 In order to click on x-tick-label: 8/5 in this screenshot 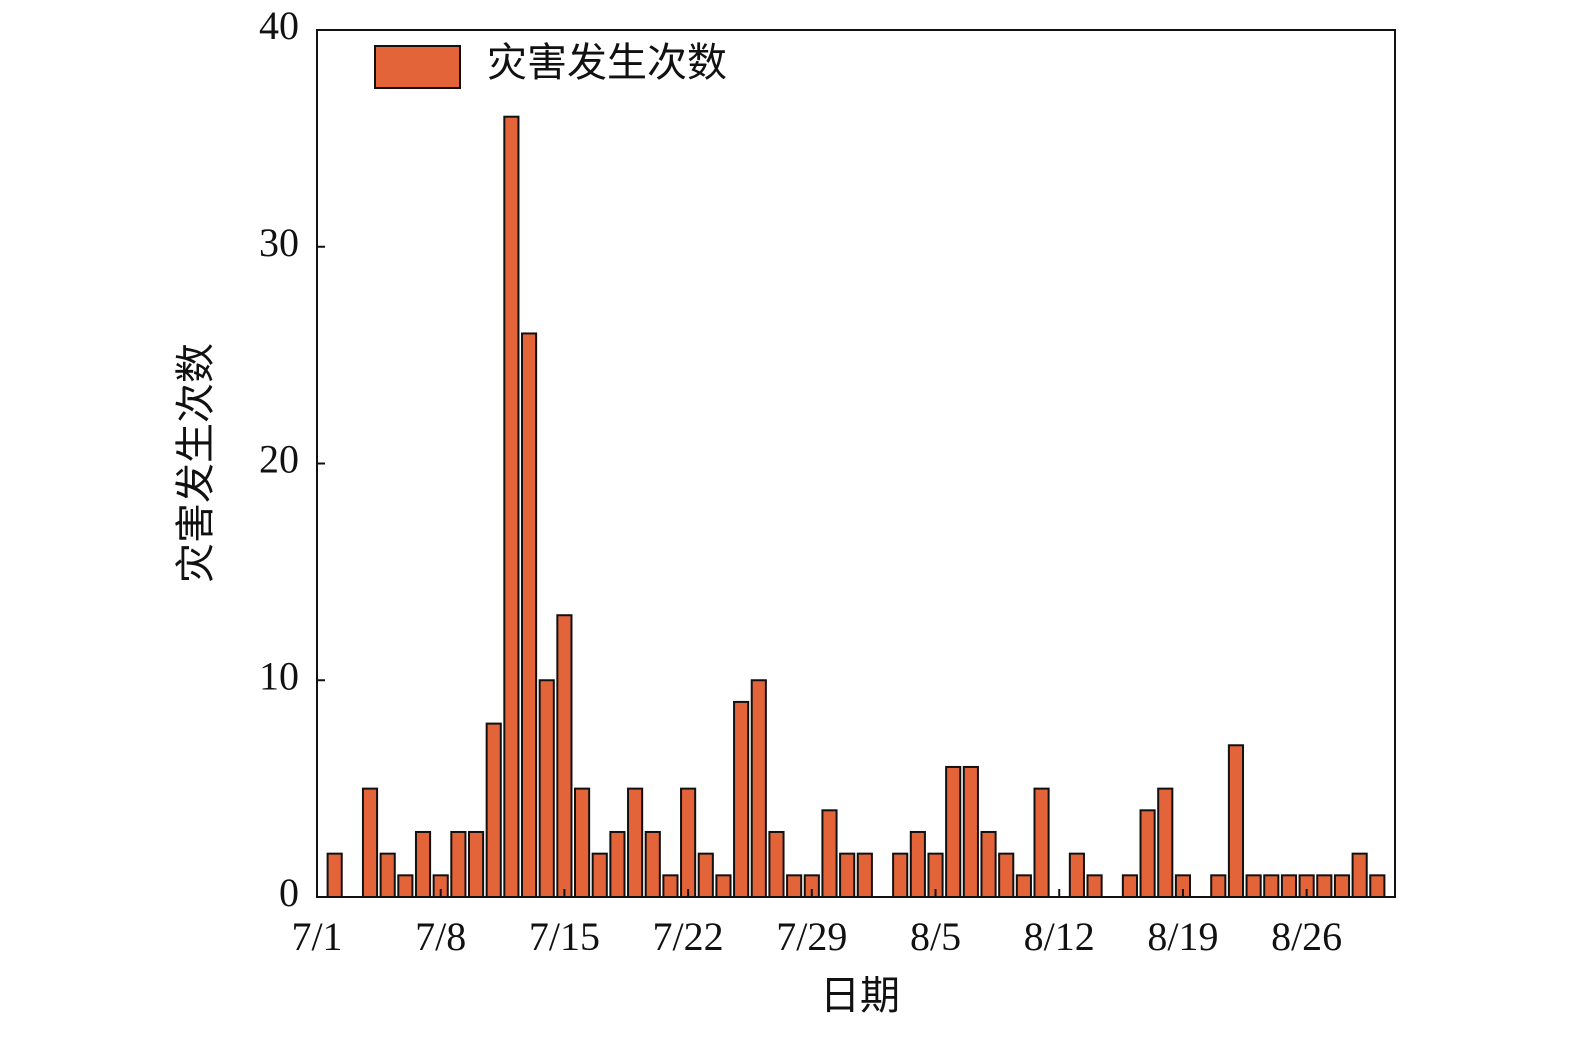, I will do `click(935, 936)`.